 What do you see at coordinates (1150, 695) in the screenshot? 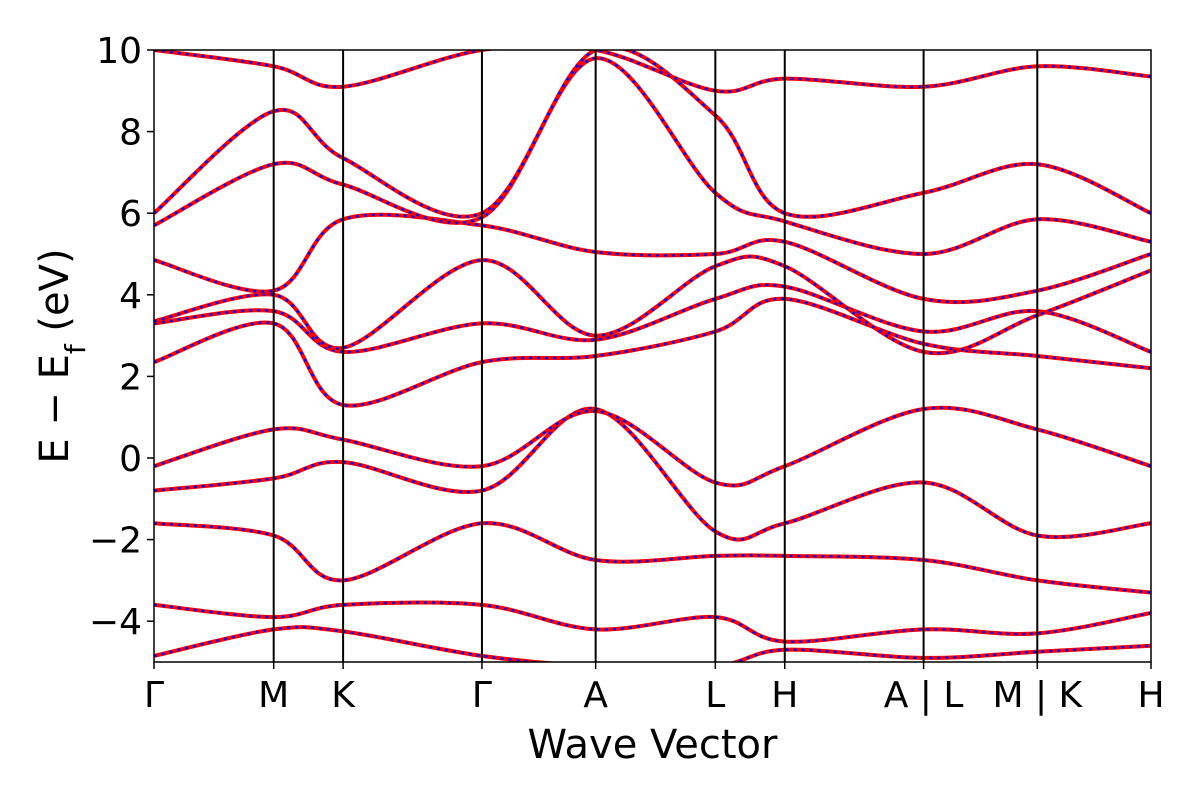
I see `x-tick-label-9: H` at bounding box center [1150, 695].